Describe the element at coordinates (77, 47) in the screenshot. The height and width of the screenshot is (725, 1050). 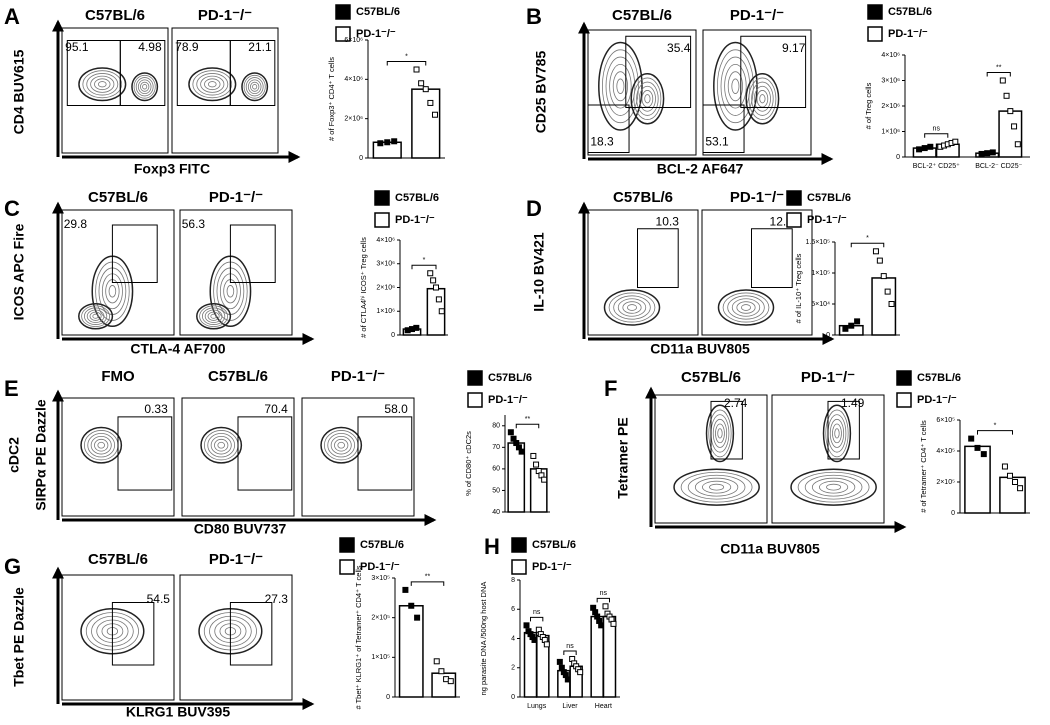
I see `gate-value: 95.1` at that location.